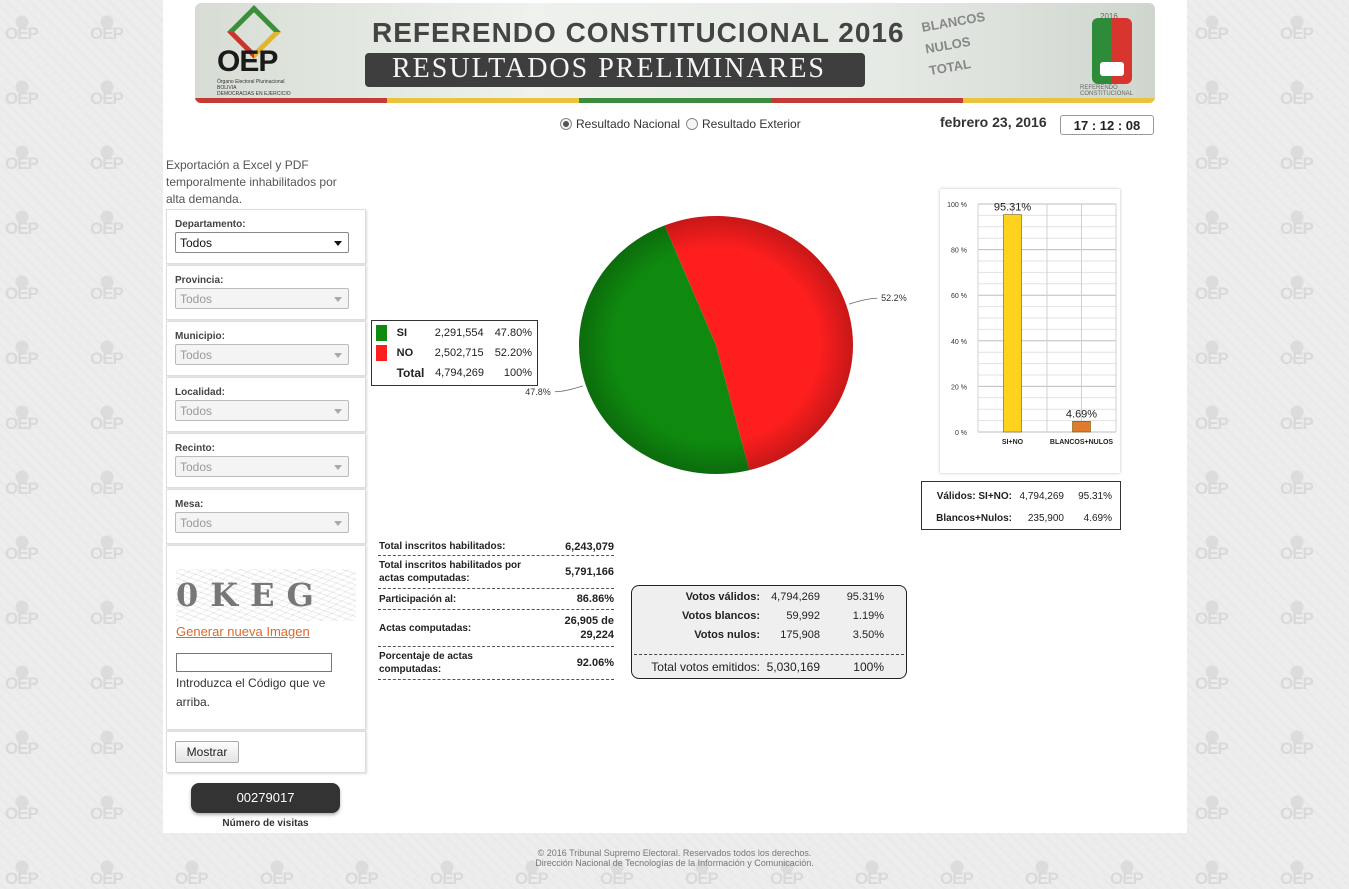 The width and height of the screenshot is (1349, 889). Describe the element at coordinates (868, 616) in the screenshot. I see `votes-pct: 1.19%` at that location.